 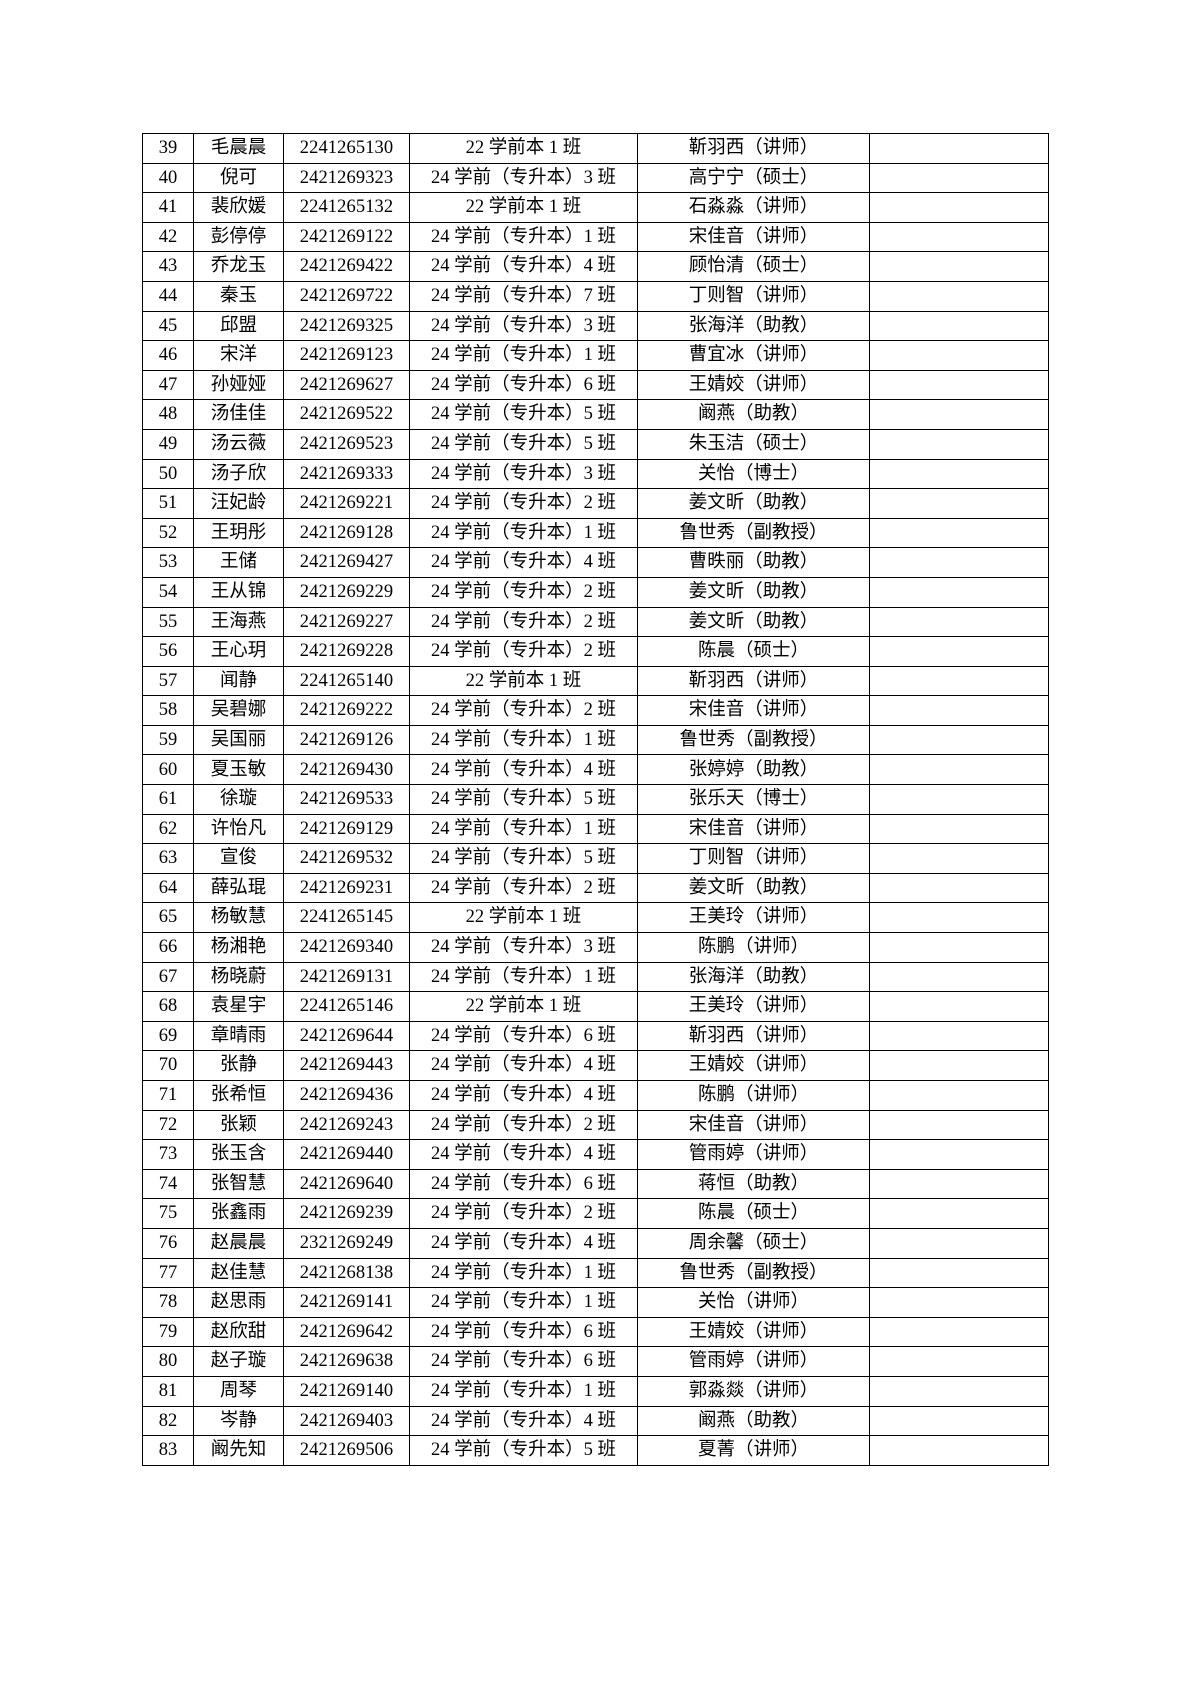 What do you see at coordinates (753, 178) in the screenshot?
I see `cell-mentor: 高宁宁（硕士）` at bounding box center [753, 178].